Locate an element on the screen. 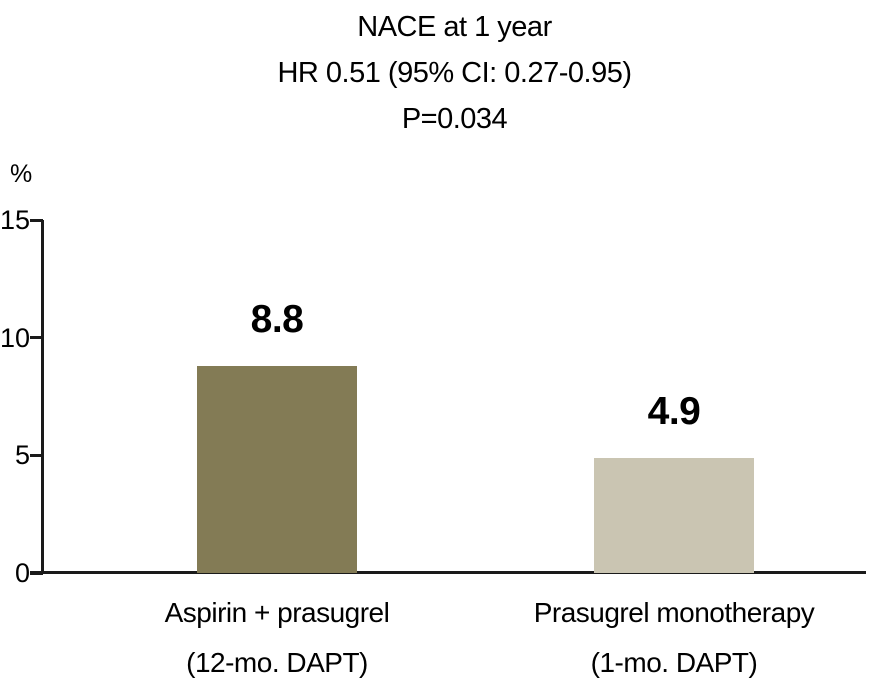 The height and width of the screenshot is (691, 873). bar-value-label-0: 8.8 is located at coordinates (277, 319).